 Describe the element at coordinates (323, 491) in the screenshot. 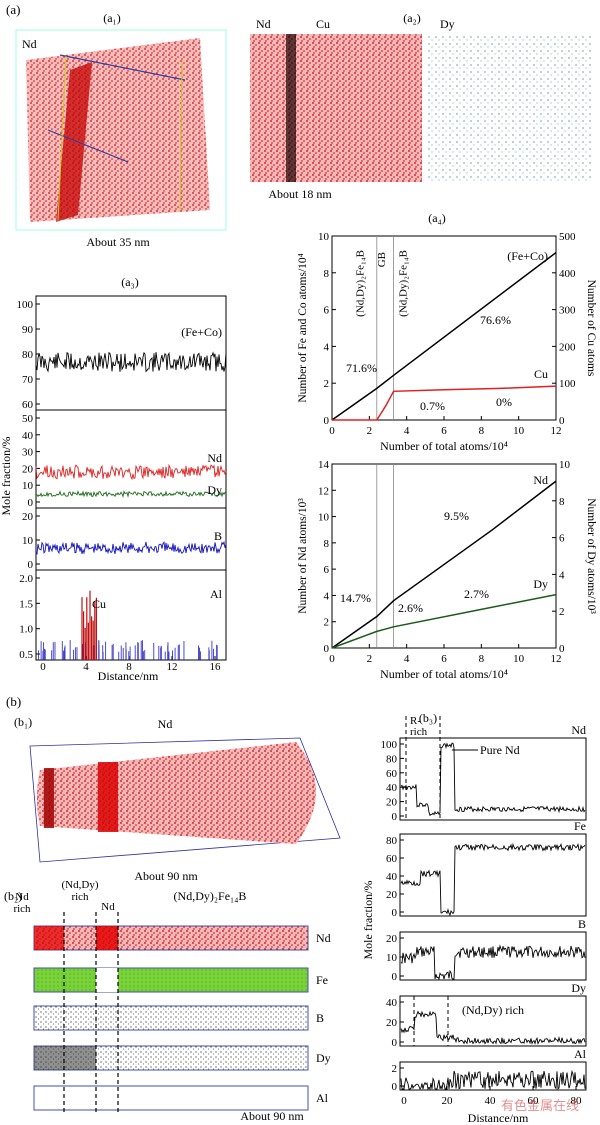

I see `a4bot-yl-tick-label: 12` at that location.